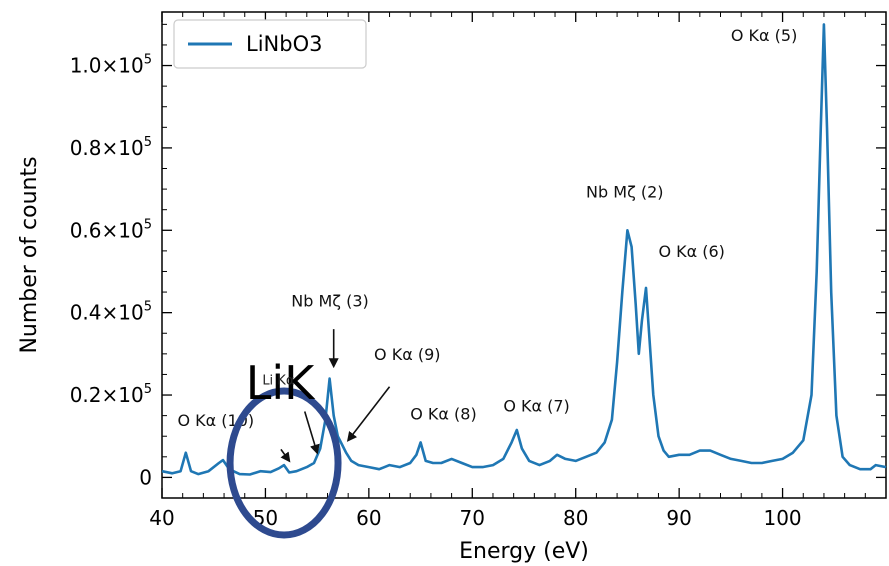 Image resolution: width=889 pixels, height=566 pixels. What do you see at coordinates (524, 551) in the screenshot?
I see `x-axis-label: Energy (eV)` at bounding box center [524, 551].